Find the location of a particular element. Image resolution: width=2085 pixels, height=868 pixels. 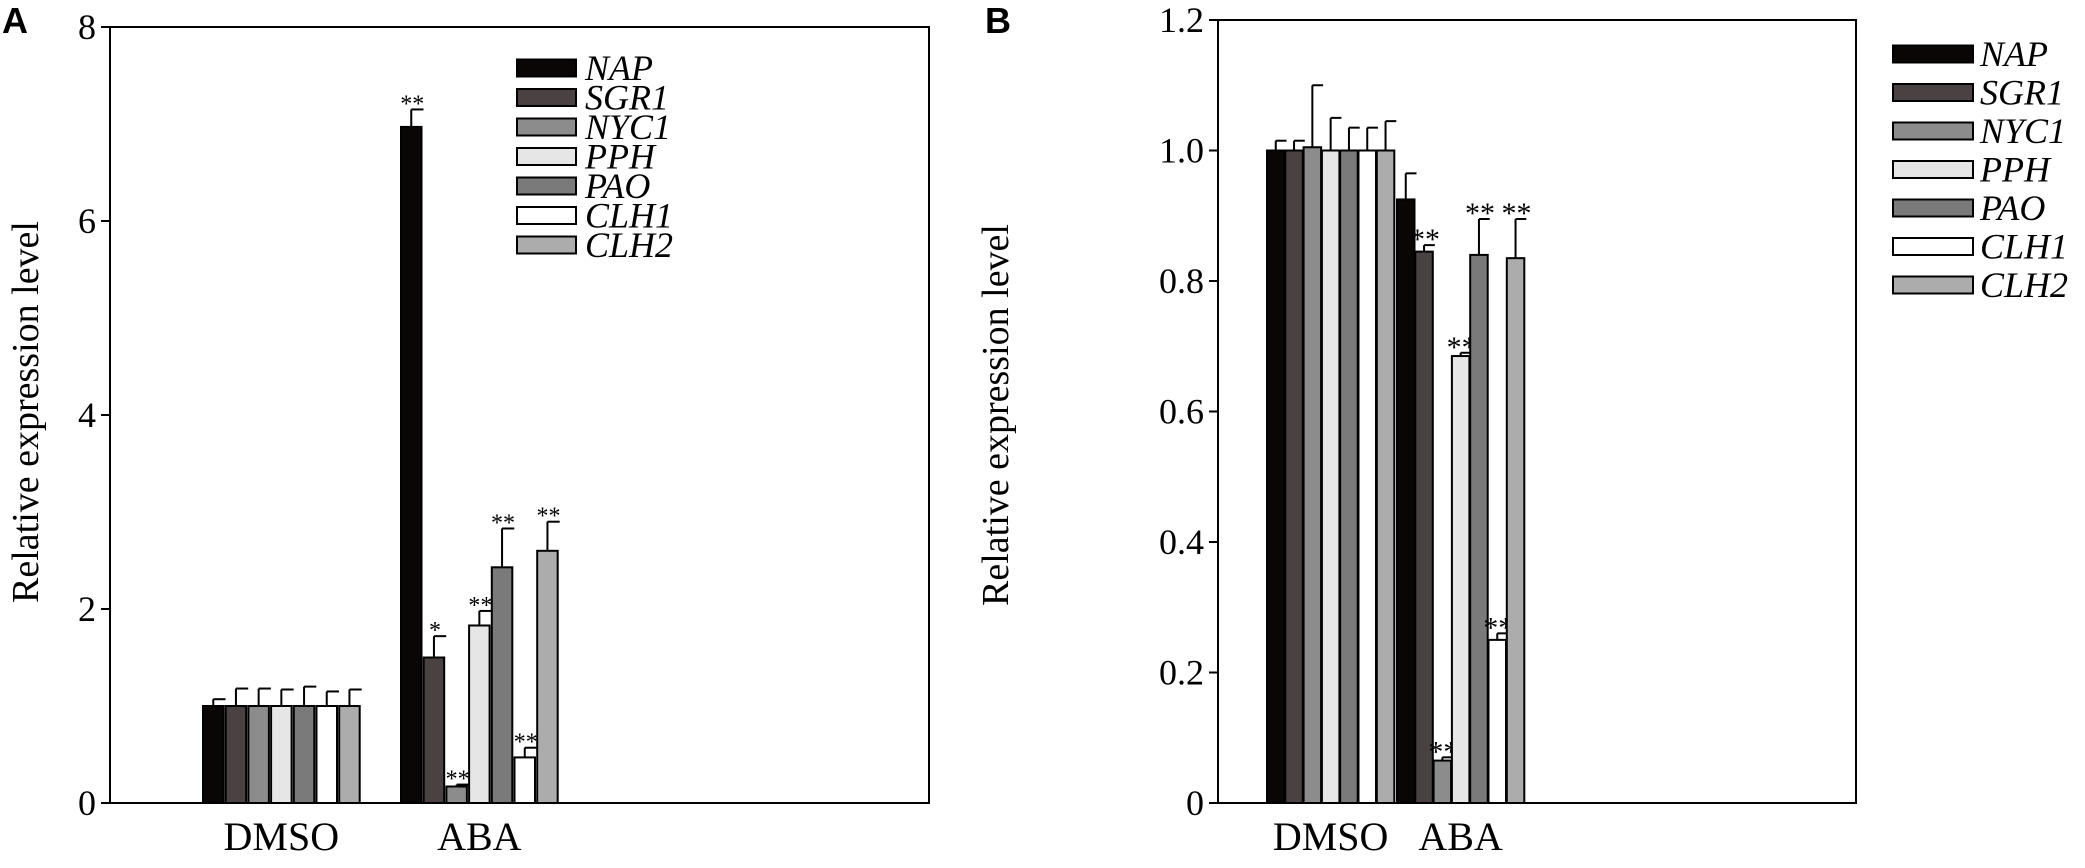

panel-a-significance-marker-clh2: ** is located at coordinates (548, 517).